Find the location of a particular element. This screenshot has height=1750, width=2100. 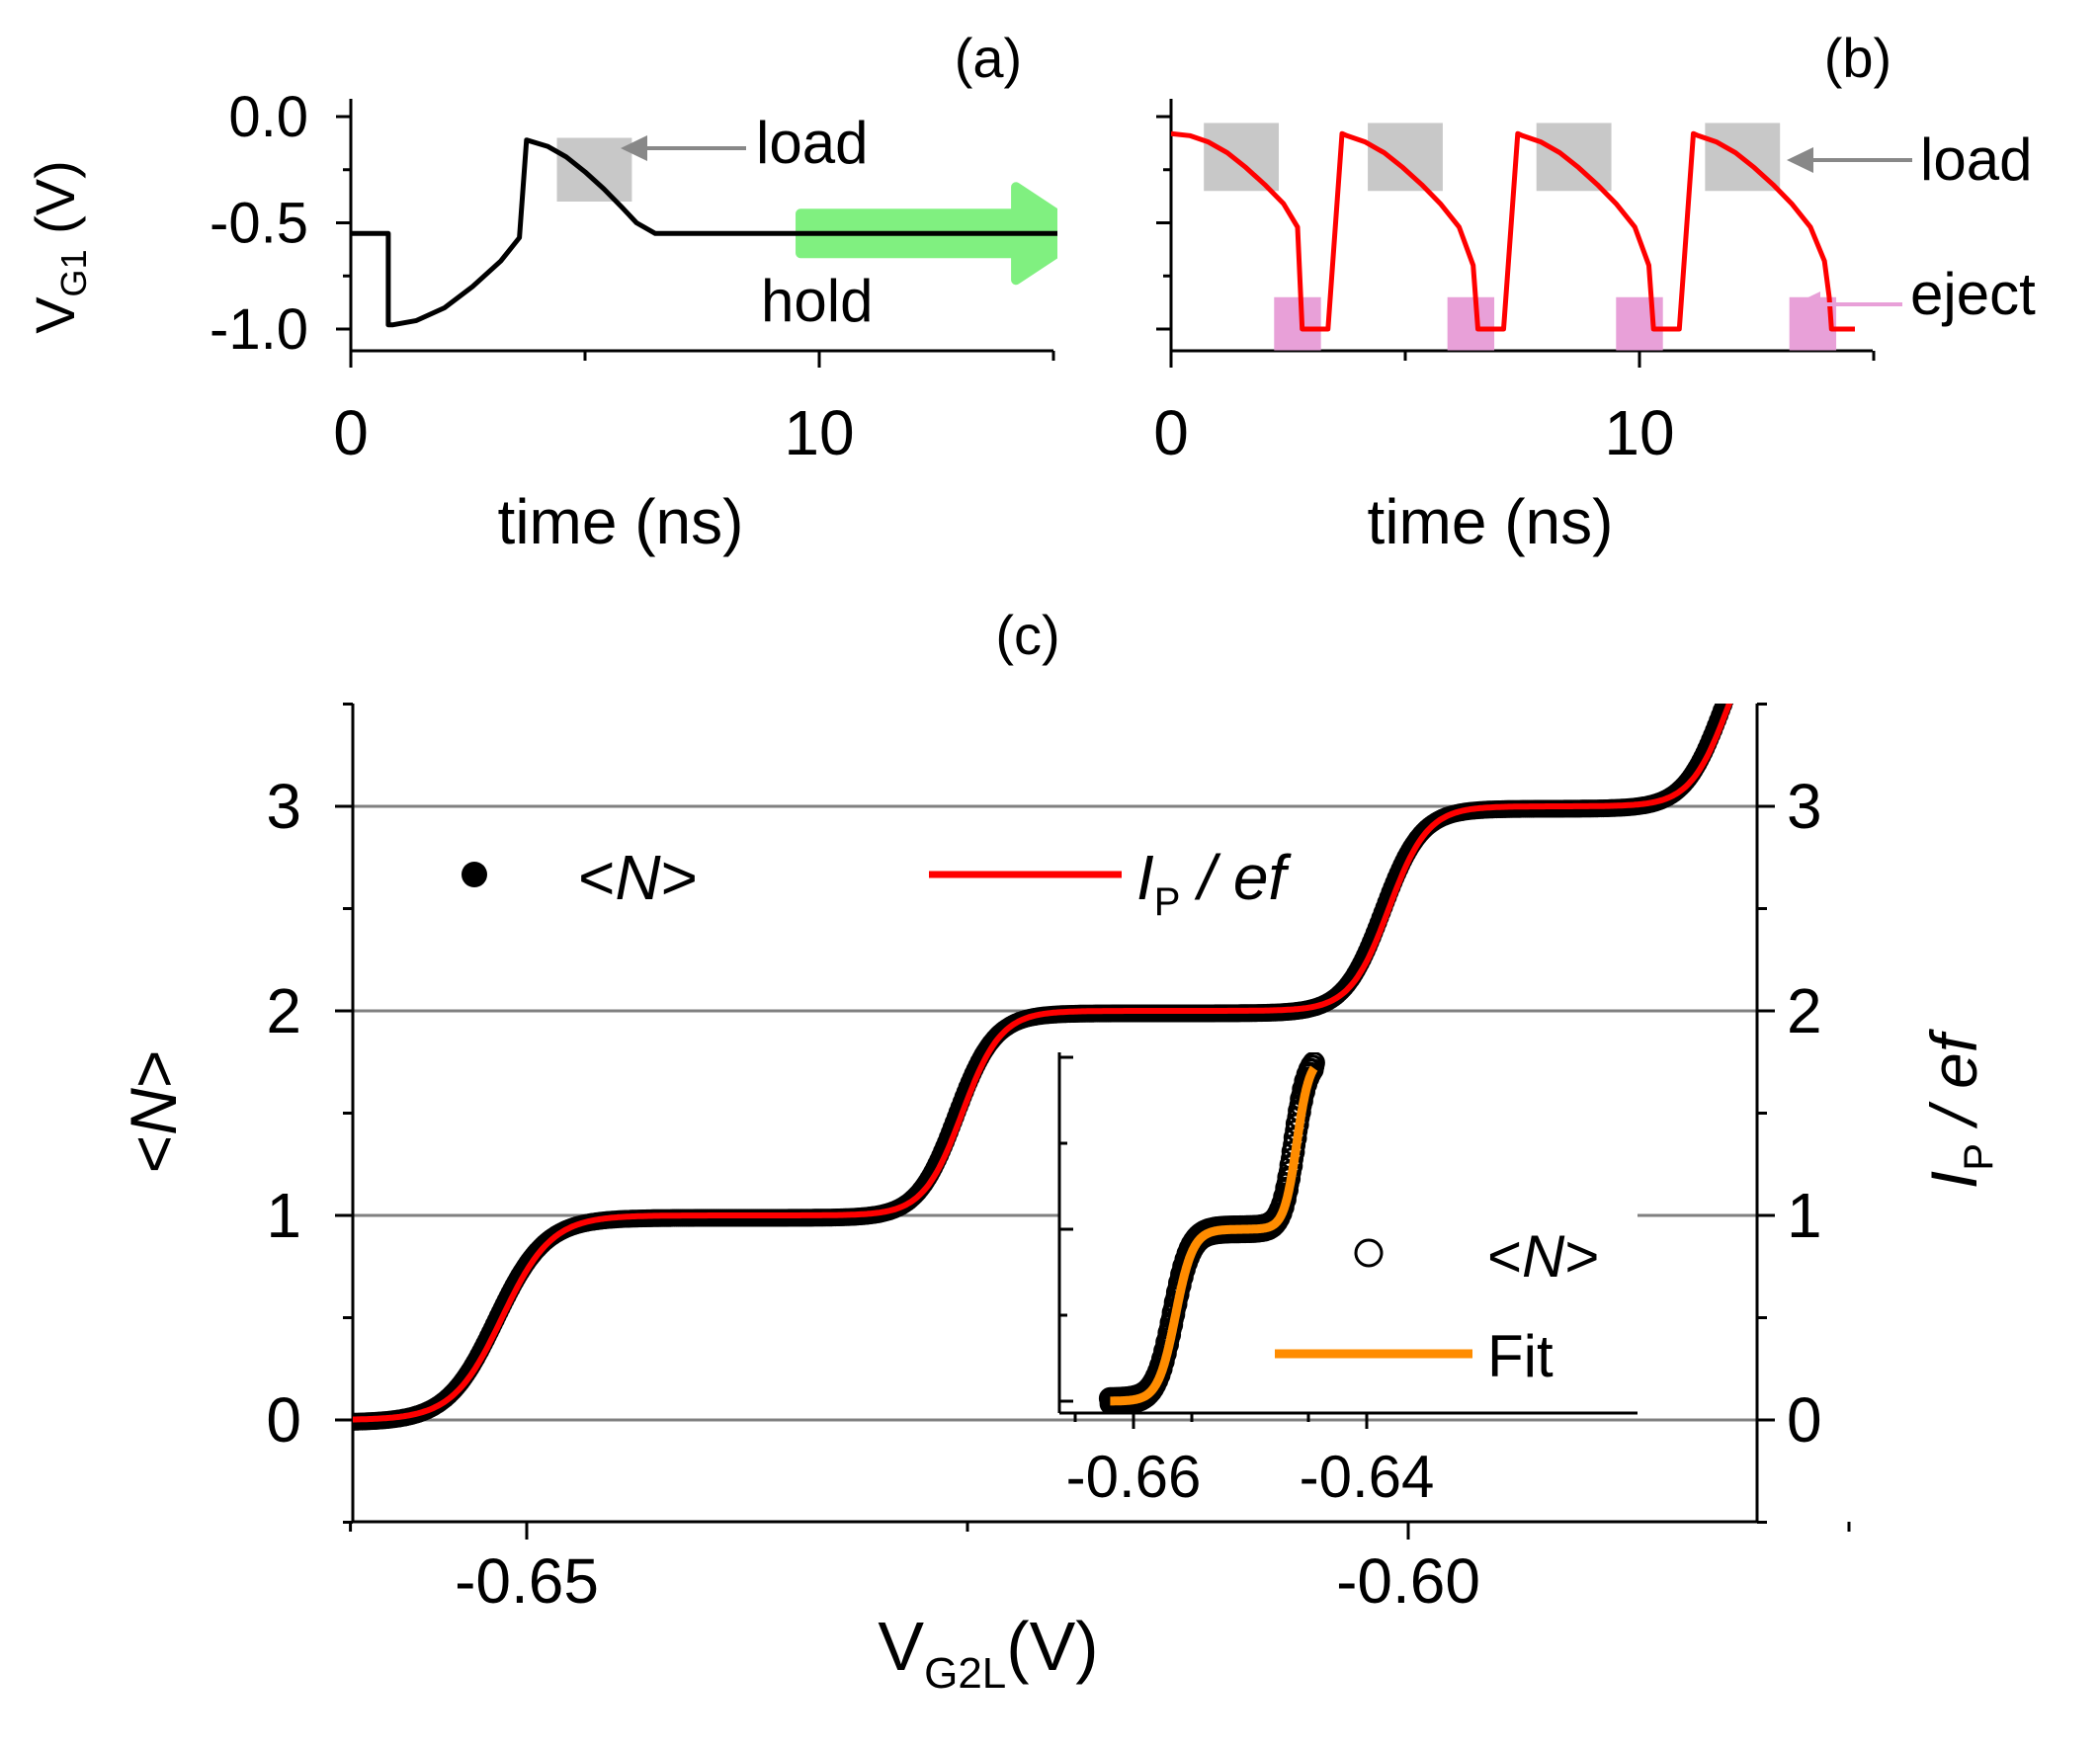

svg-text: VG1 (V) is located at coordinates (59, 247).